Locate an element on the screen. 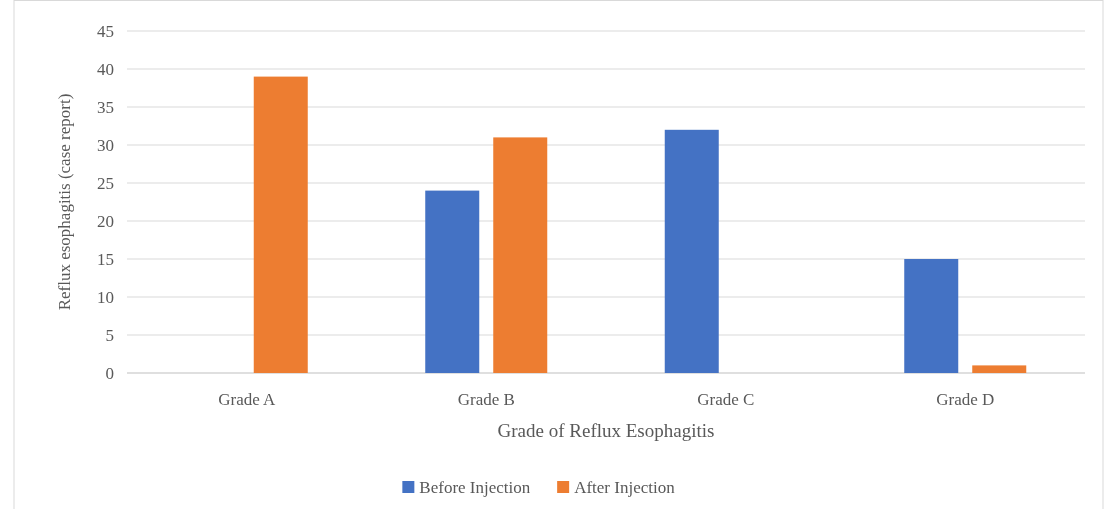 The height and width of the screenshot is (509, 1106). y-tick-label: 0 is located at coordinates (109, 373).